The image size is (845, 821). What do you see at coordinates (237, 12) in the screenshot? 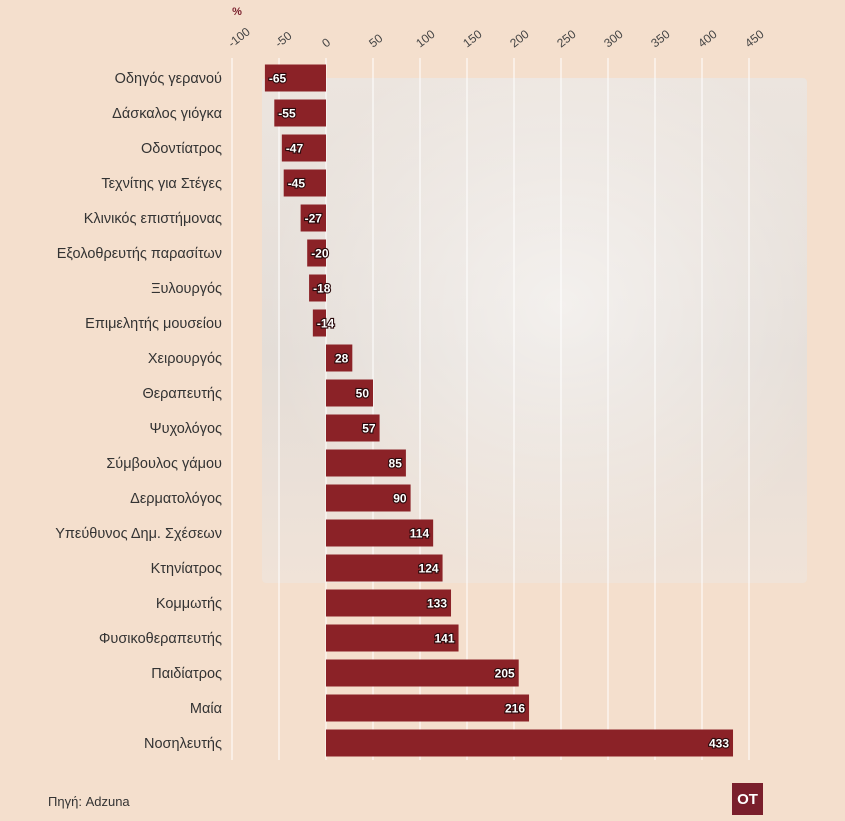
I see `unit-label: %` at bounding box center [237, 12].